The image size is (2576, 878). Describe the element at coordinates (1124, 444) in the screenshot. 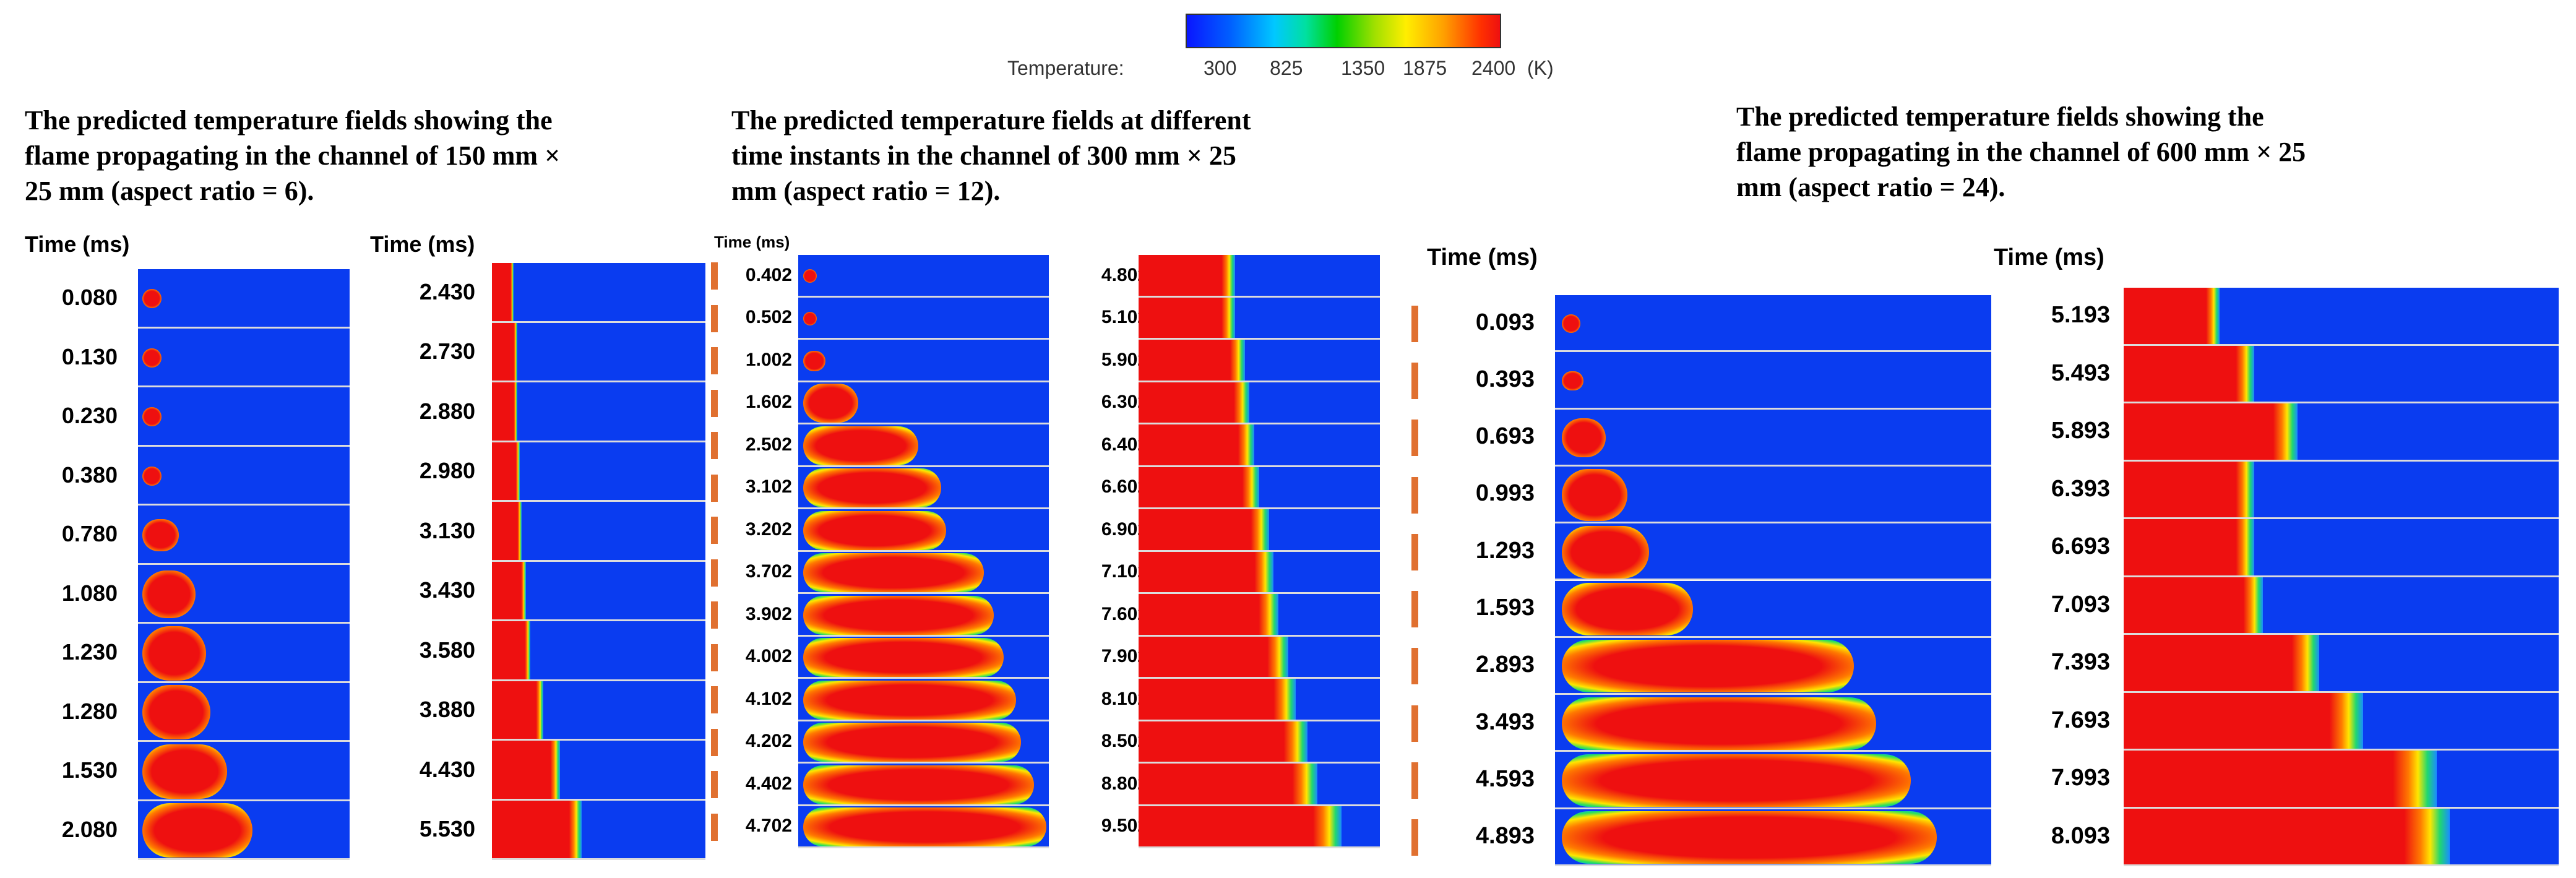

I see `time-label: 6.402` at that location.